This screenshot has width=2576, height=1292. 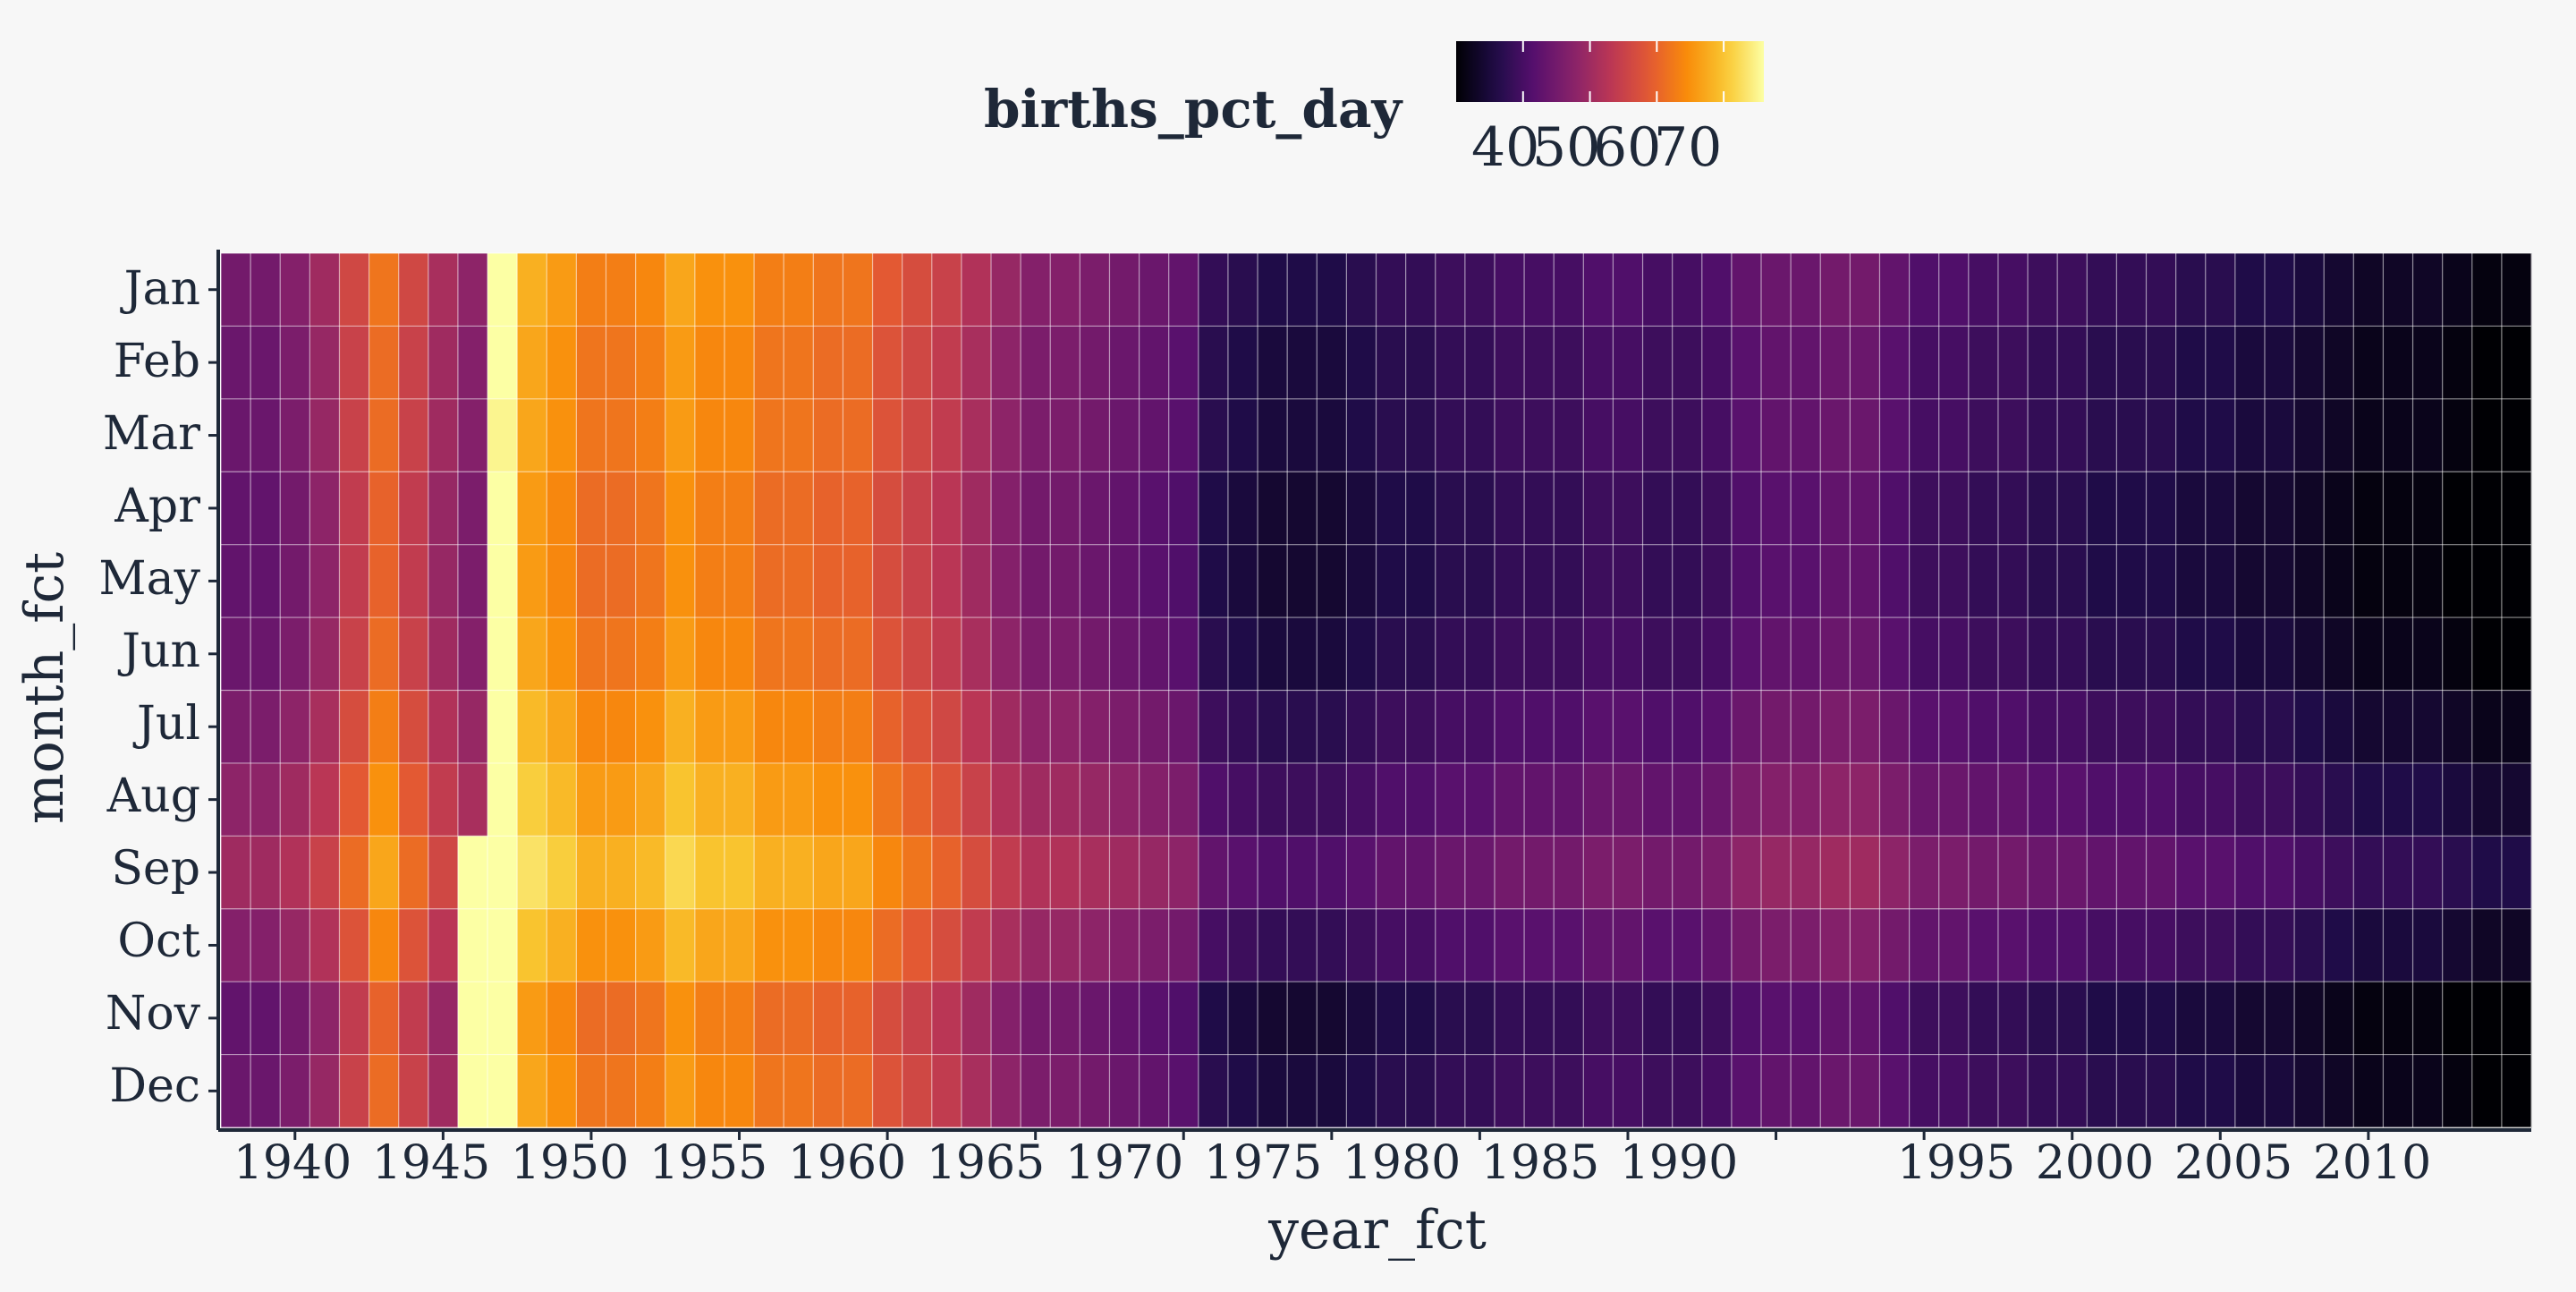 What do you see at coordinates (1402, 1163) in the screenshot?
I see `x-tick-label: 1980` at bounding box center [1402, 1163].